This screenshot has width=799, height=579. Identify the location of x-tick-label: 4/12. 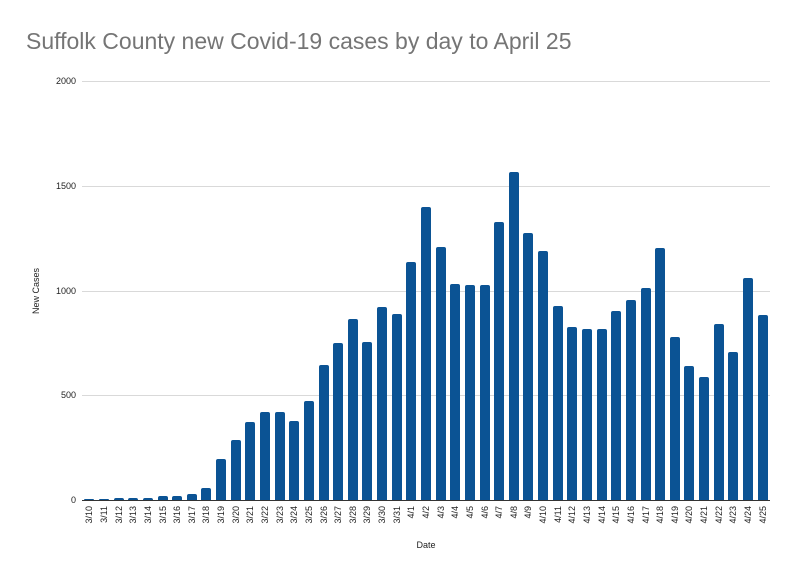
(572, 515).